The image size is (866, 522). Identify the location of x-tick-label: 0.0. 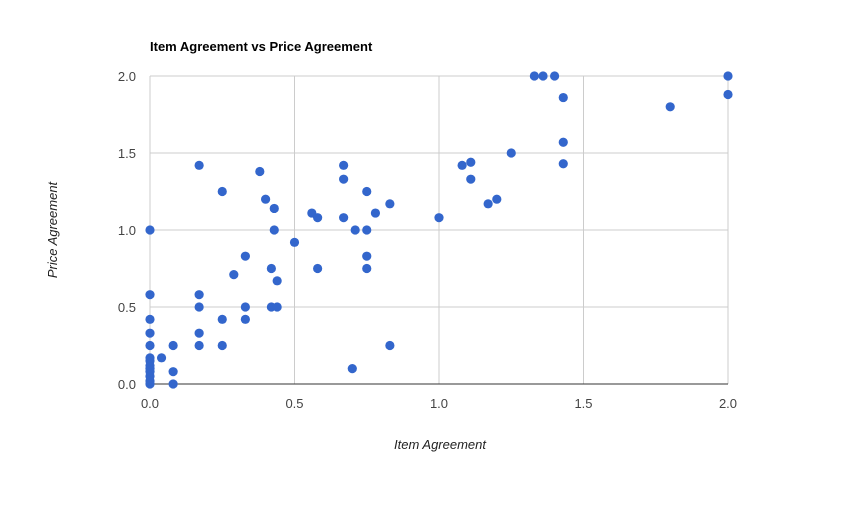
(150, 403).